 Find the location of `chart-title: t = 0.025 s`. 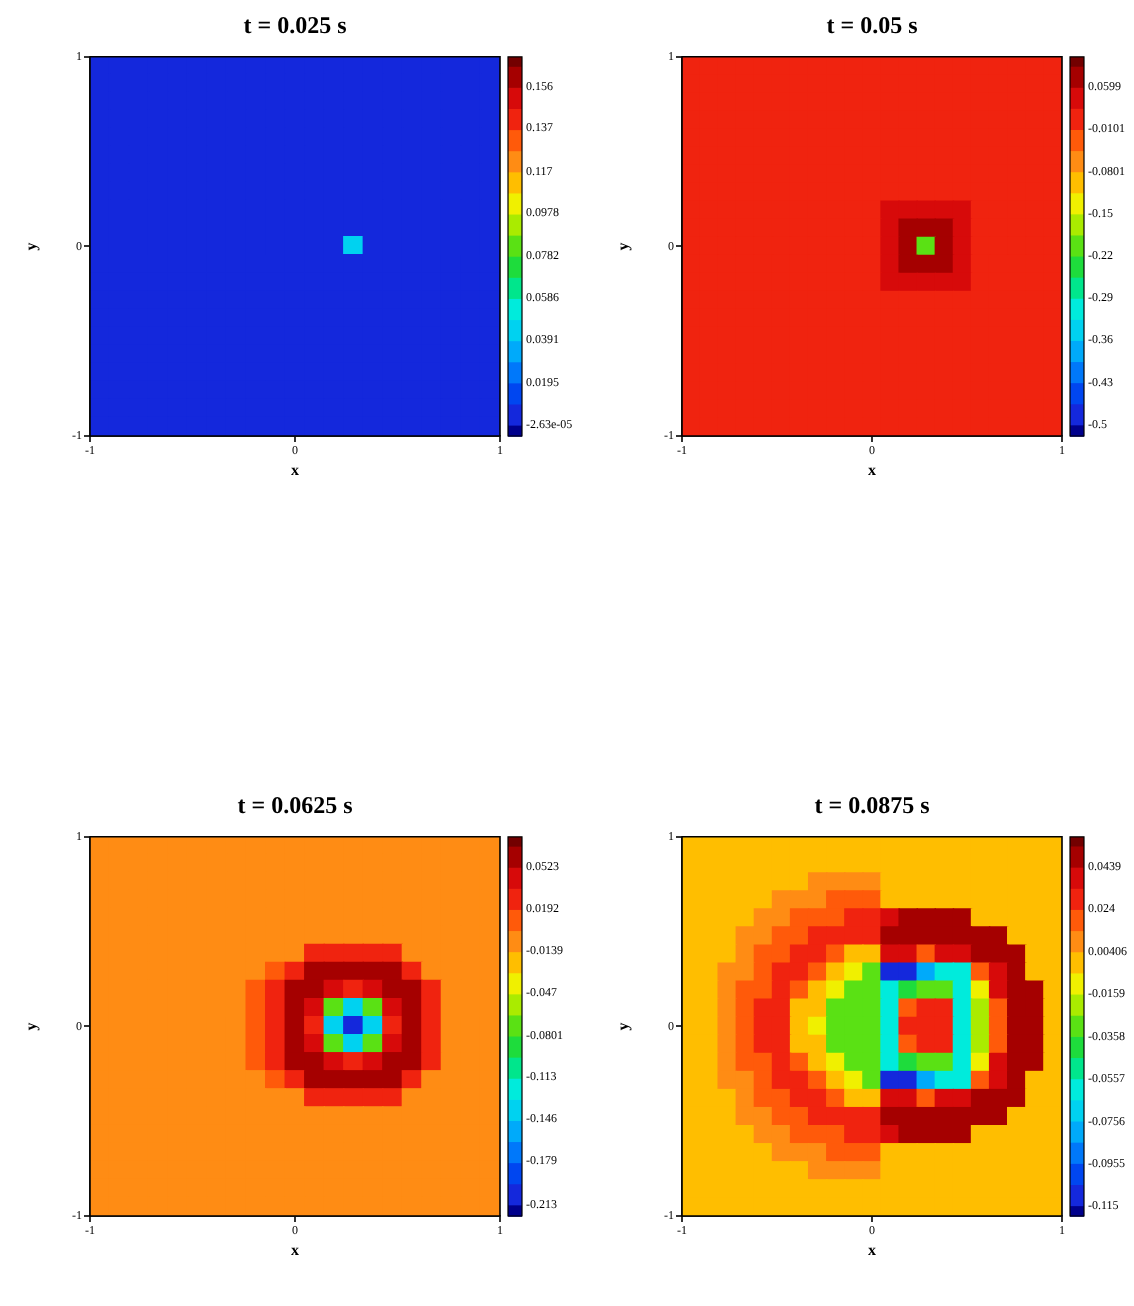

chart-title: t = 0.025 s is located at coordinates (295, 24).